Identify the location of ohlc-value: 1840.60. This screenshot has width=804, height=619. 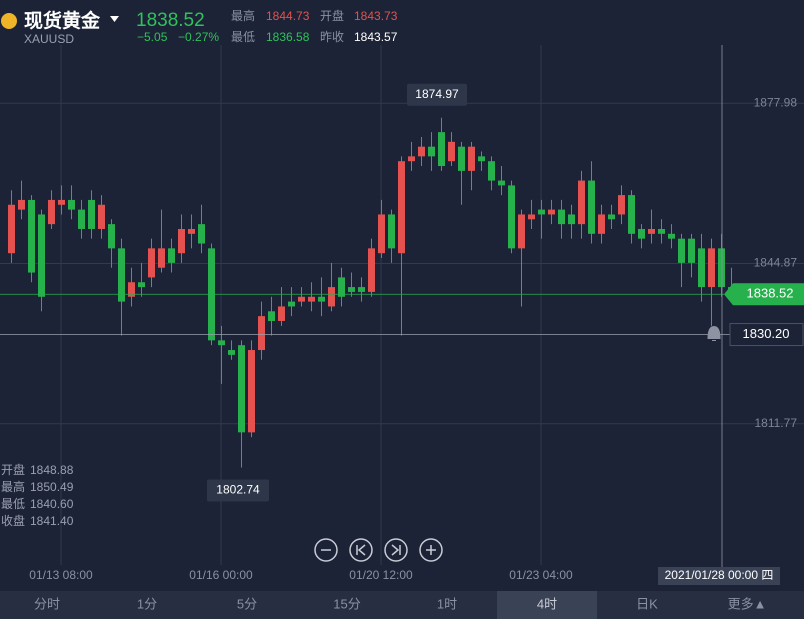
(52, 504).